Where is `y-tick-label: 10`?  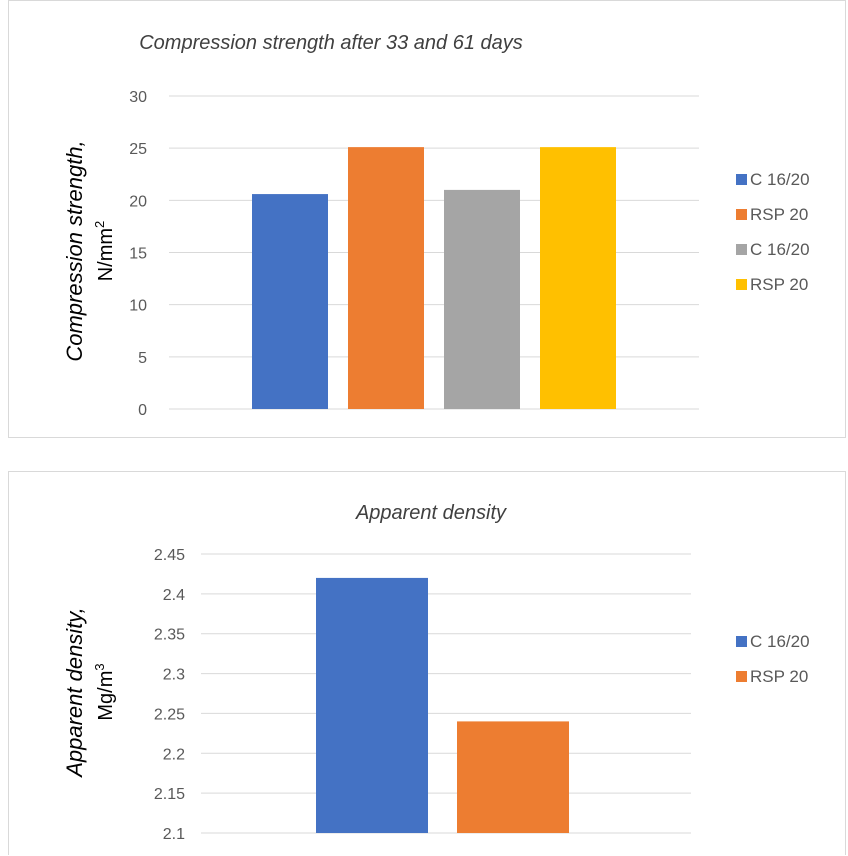 y-tick-label: 10 is located at coordinates (138, 306).